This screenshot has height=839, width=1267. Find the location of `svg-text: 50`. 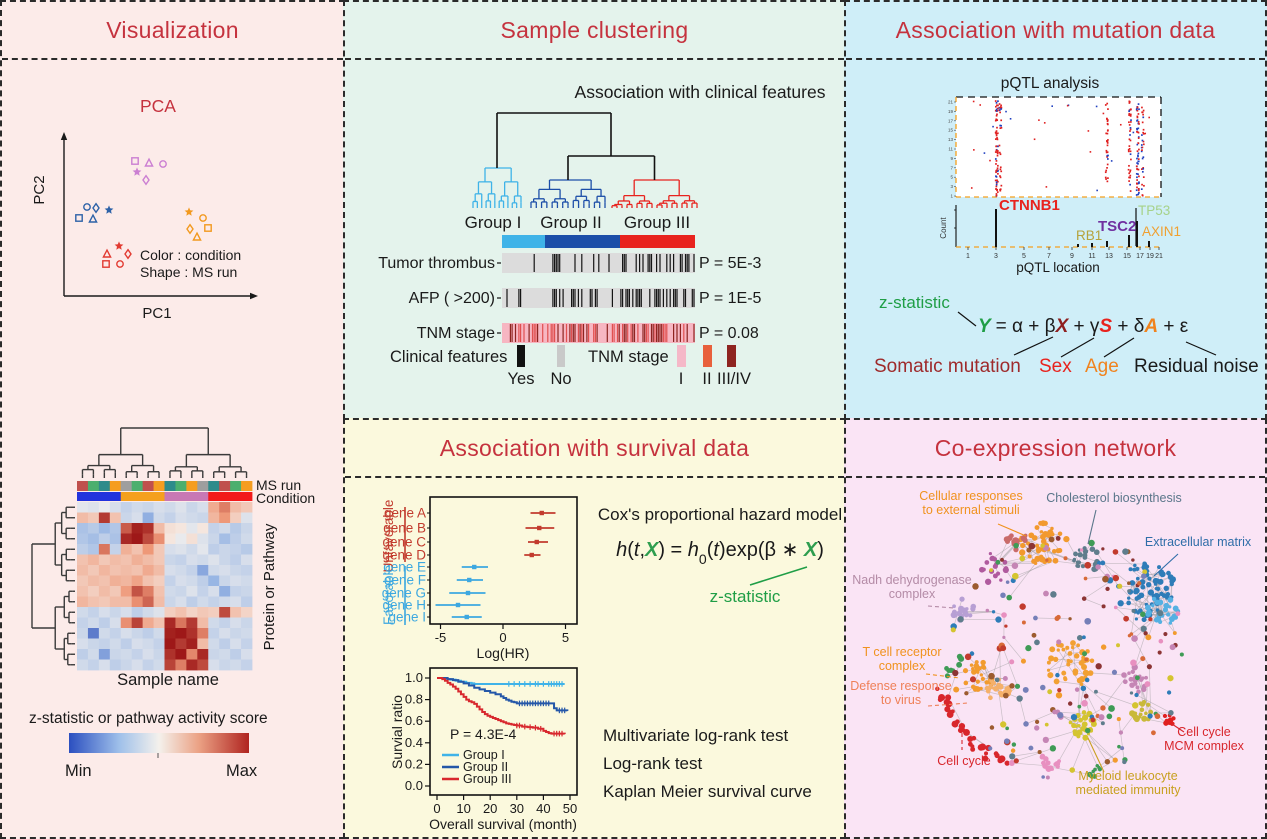

svg-text: 50 is located at coordinates (570, 808).